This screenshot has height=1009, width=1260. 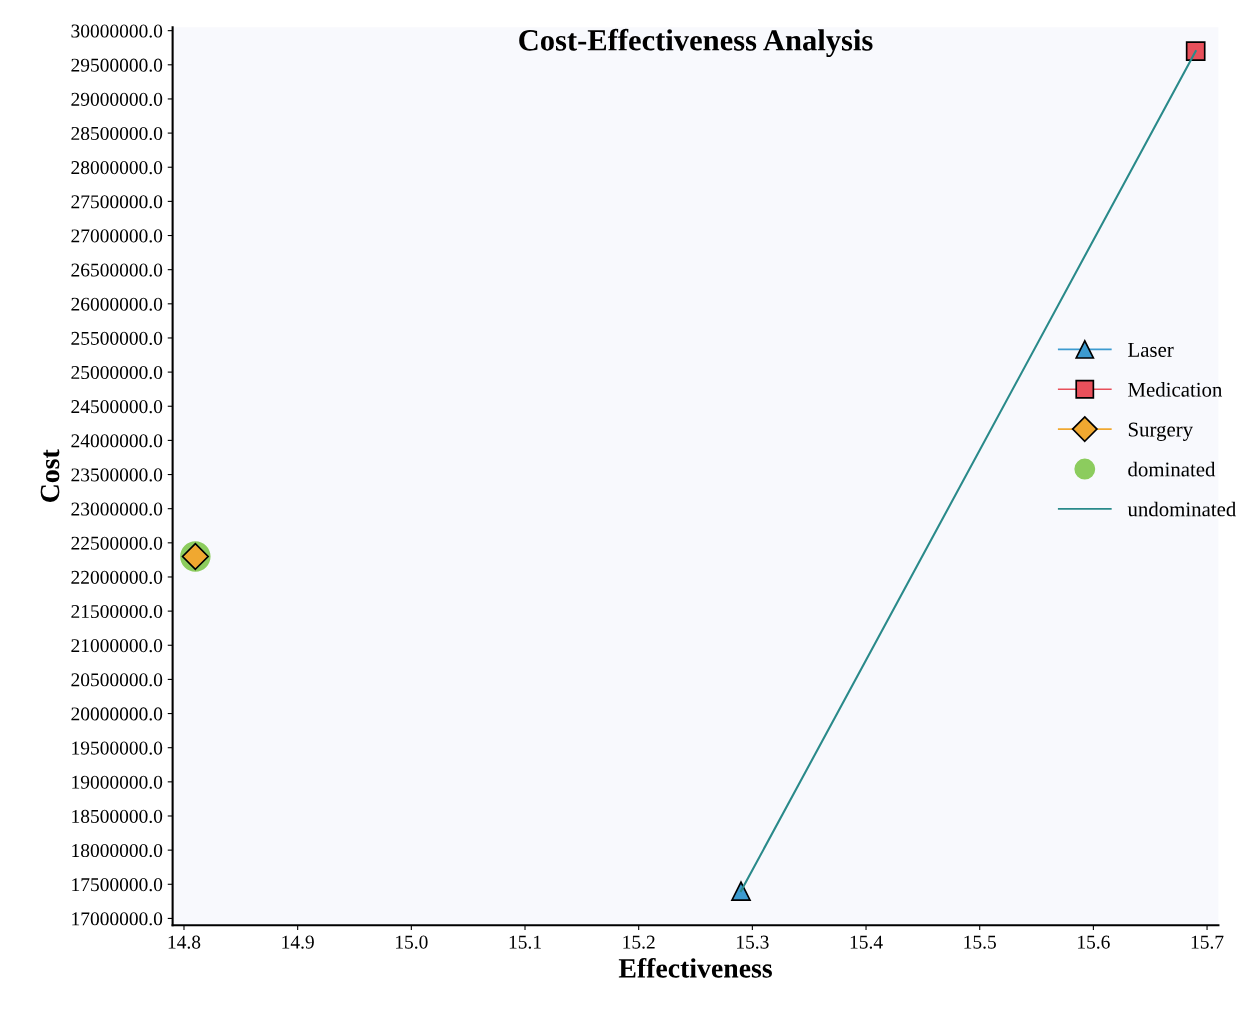 What do you see at coordinates (525, 942) in the screenshot?
I see `x-tick-label: 15.1` at bounding box center [525, 942].